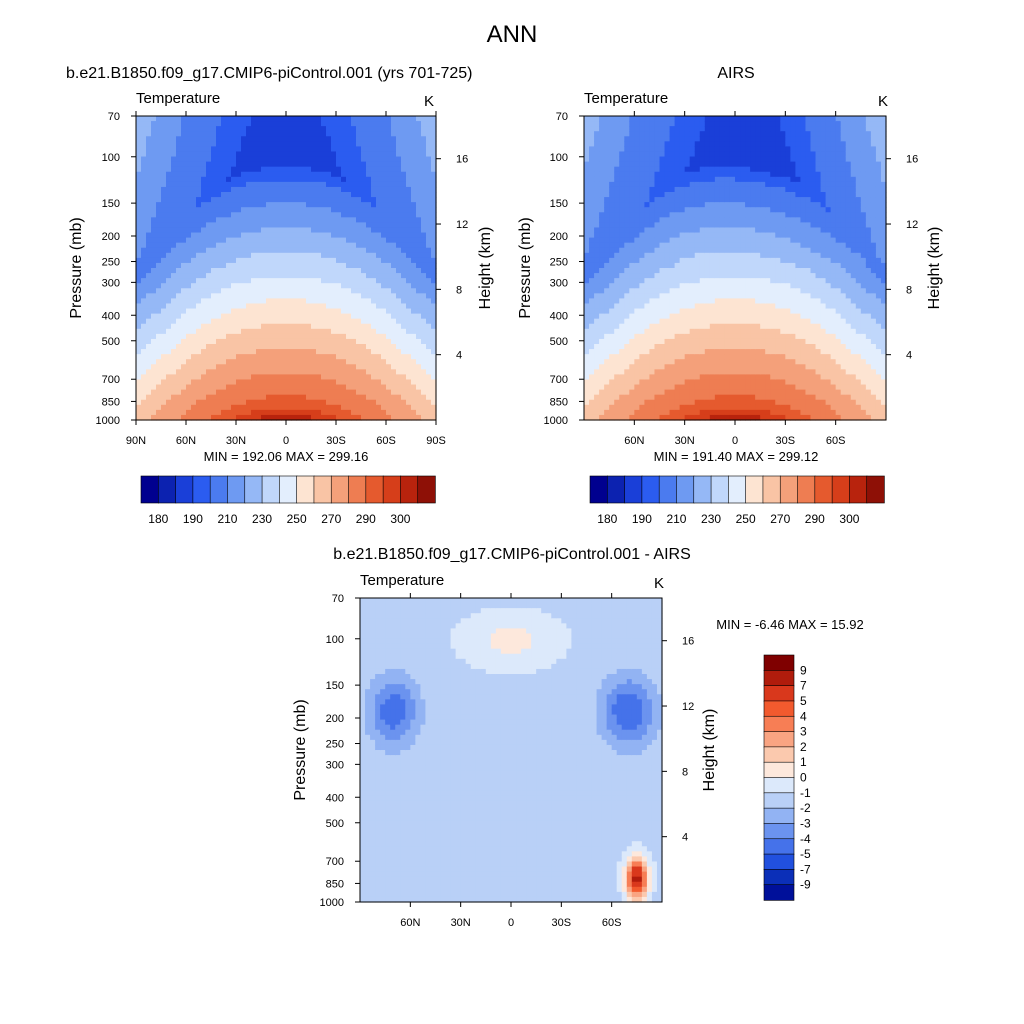  Describe the element at coordinates (158, 519) in the screenshot. I see `colorbar-label: 180` at that location.